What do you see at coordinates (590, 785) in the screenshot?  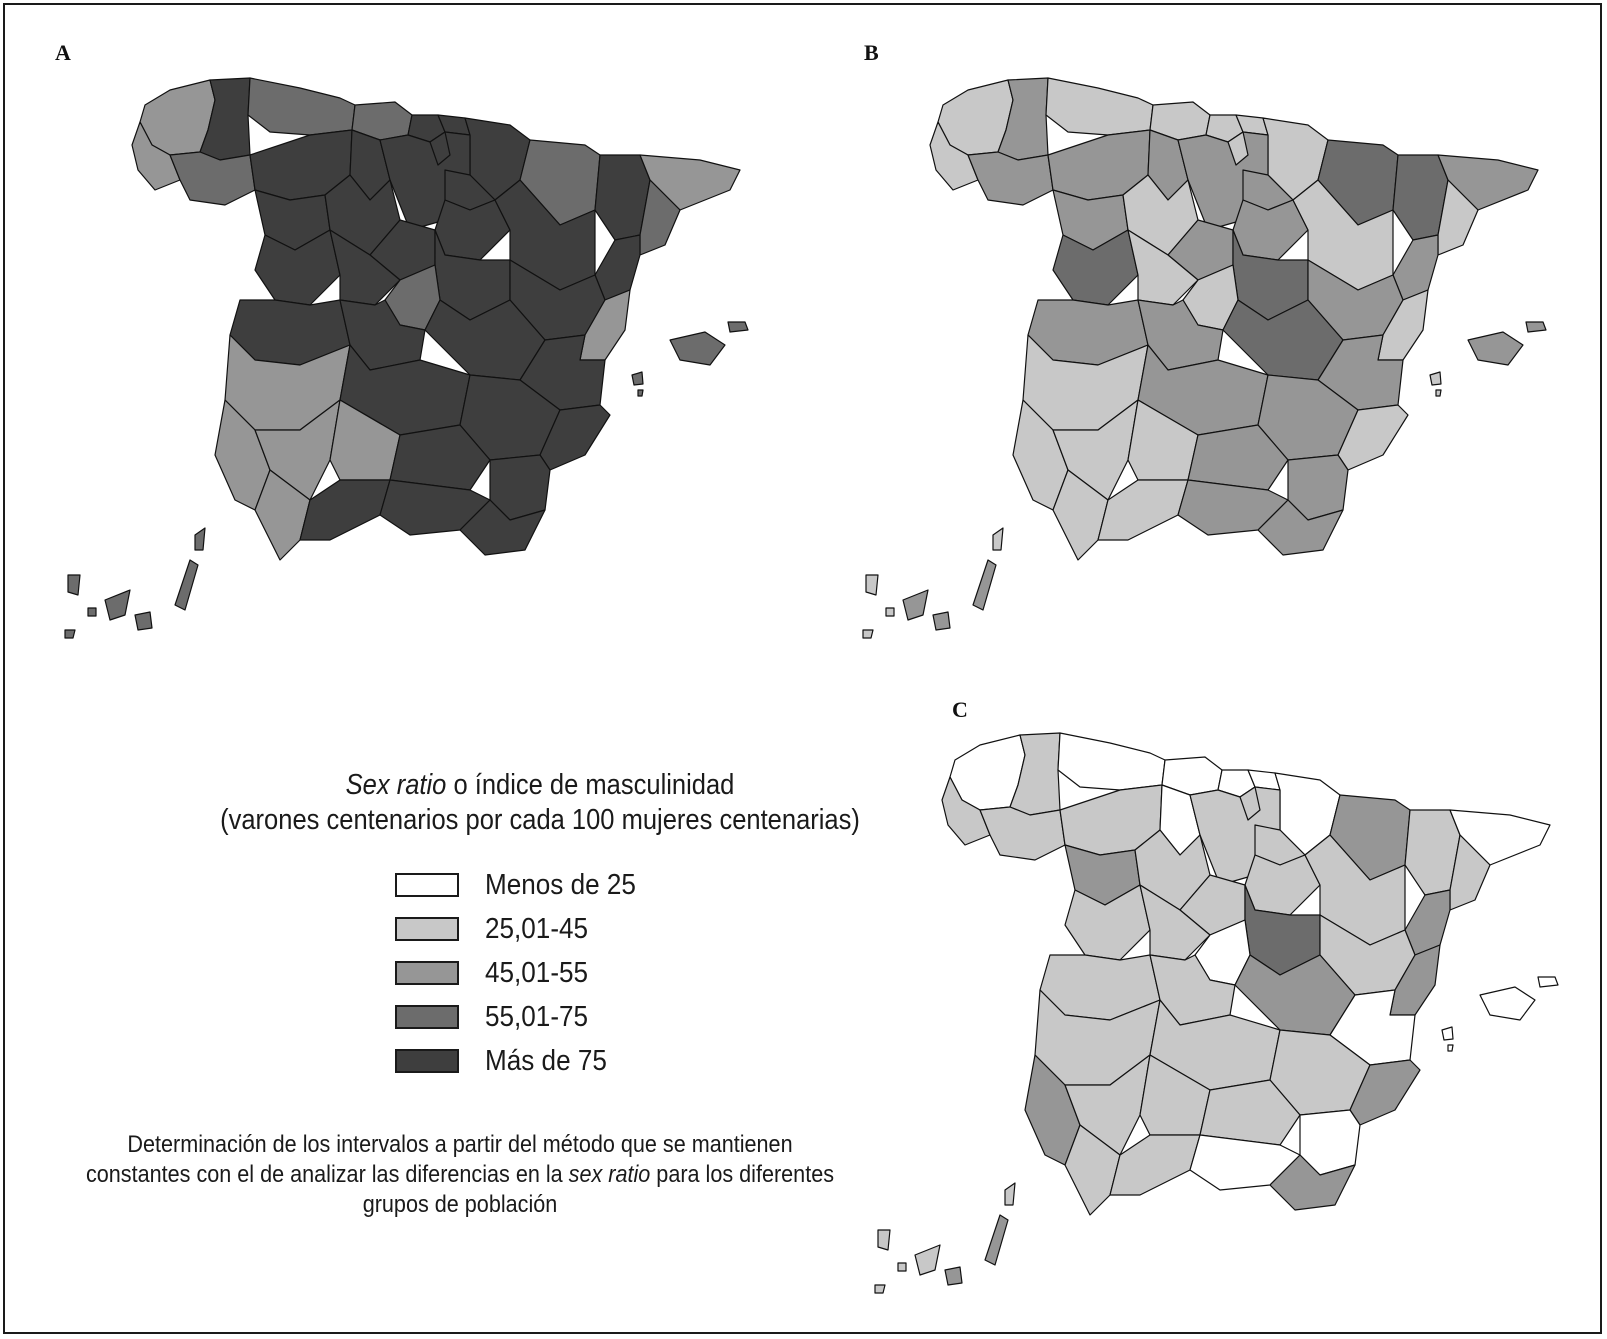 I see `legend-title-rest: o índice de masculinidad` at bounding box center [590, 785].